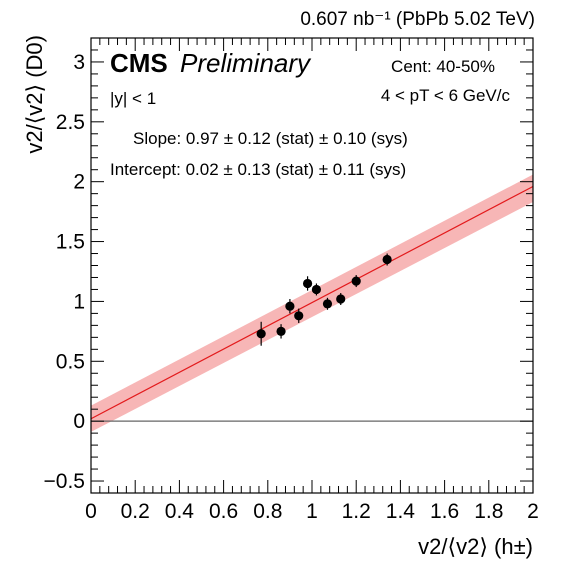 This screenshot has height=573, width=580. Describe the element at coordinates (79, 301) in the screenshot. I see `y-tick-label: 1` at that location.